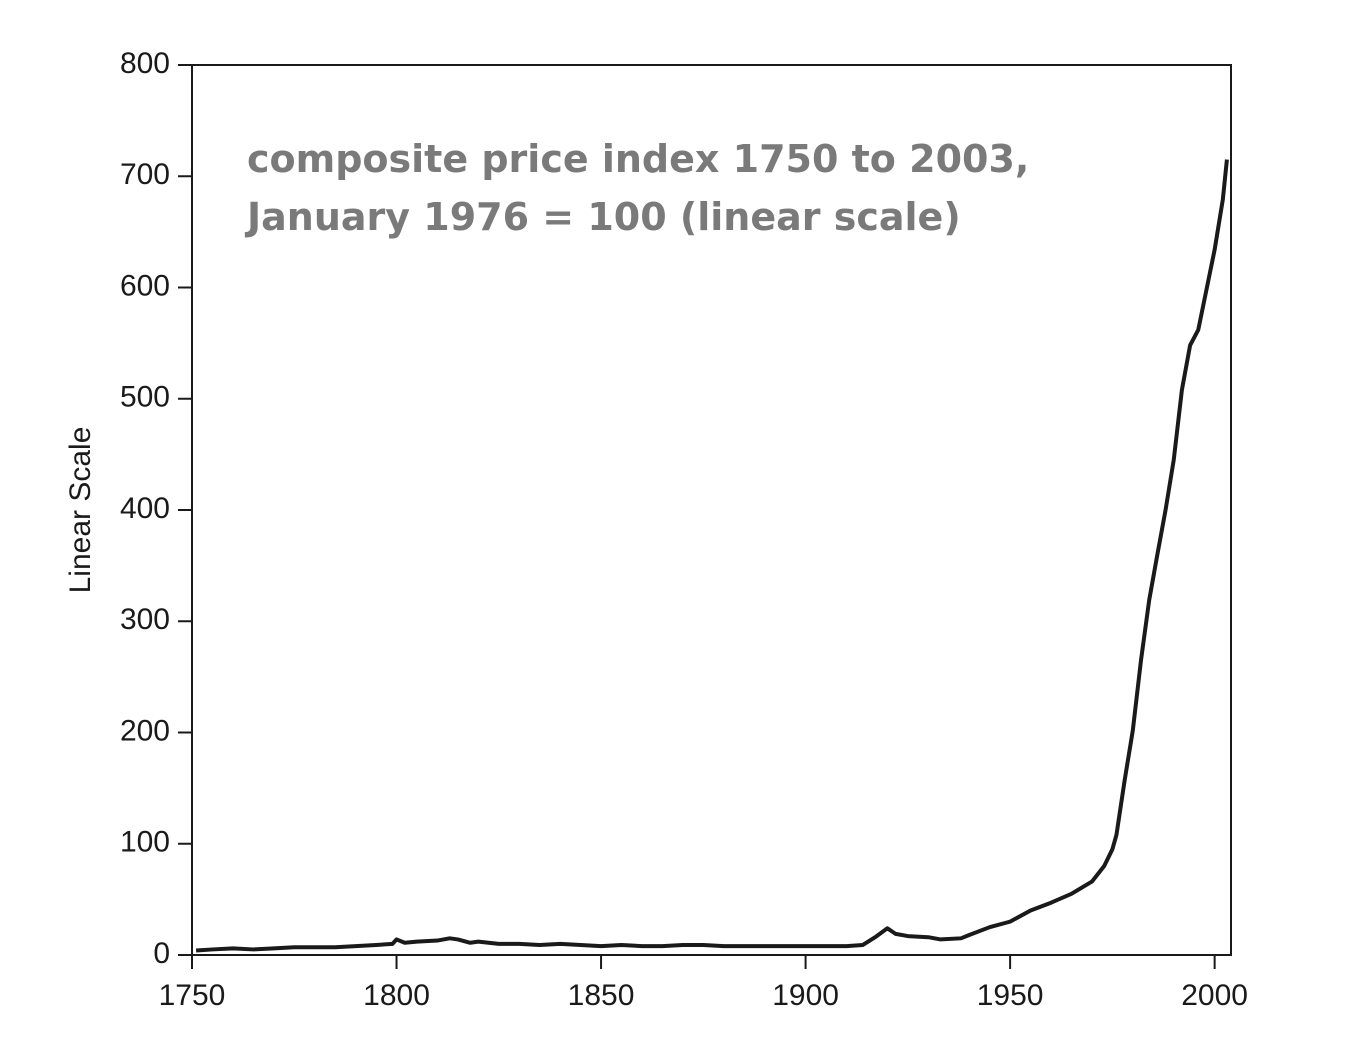  What do you see at coordinates (638, 159) in the screenshot?
I see `annotation: composite price index 1750 to 2003,` at bounding box center [638, 159].